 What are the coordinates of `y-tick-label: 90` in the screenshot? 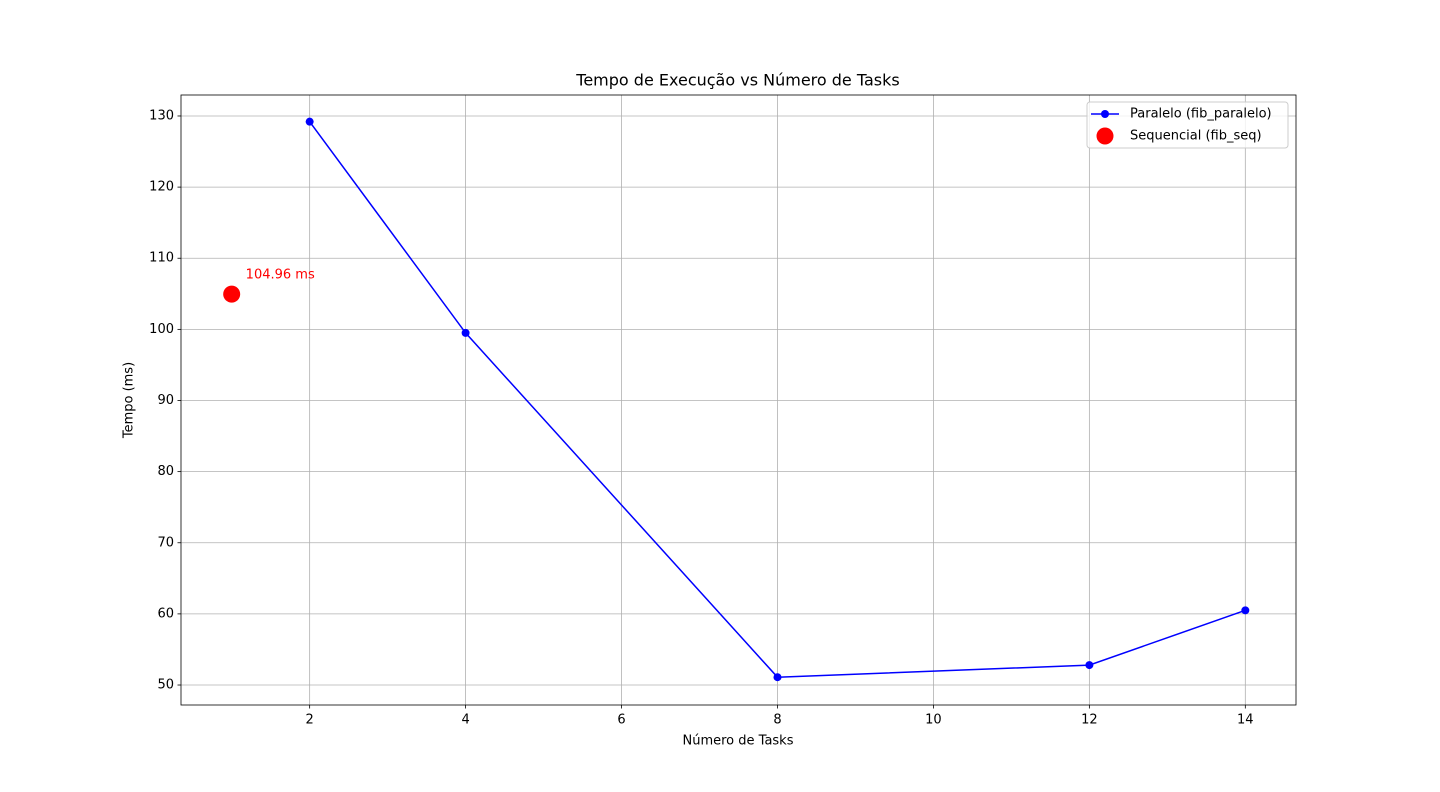 It's located at (165, 400).